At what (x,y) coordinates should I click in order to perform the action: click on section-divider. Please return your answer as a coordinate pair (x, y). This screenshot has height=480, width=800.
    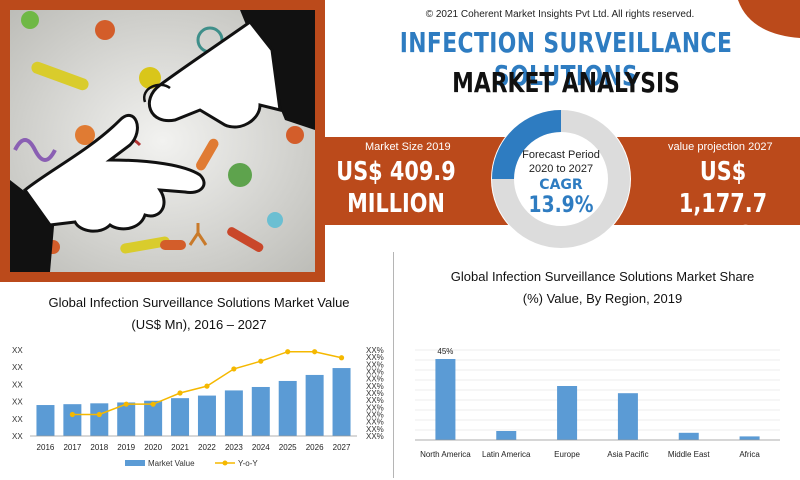
    Looking at the image, I should click on (393, 365).